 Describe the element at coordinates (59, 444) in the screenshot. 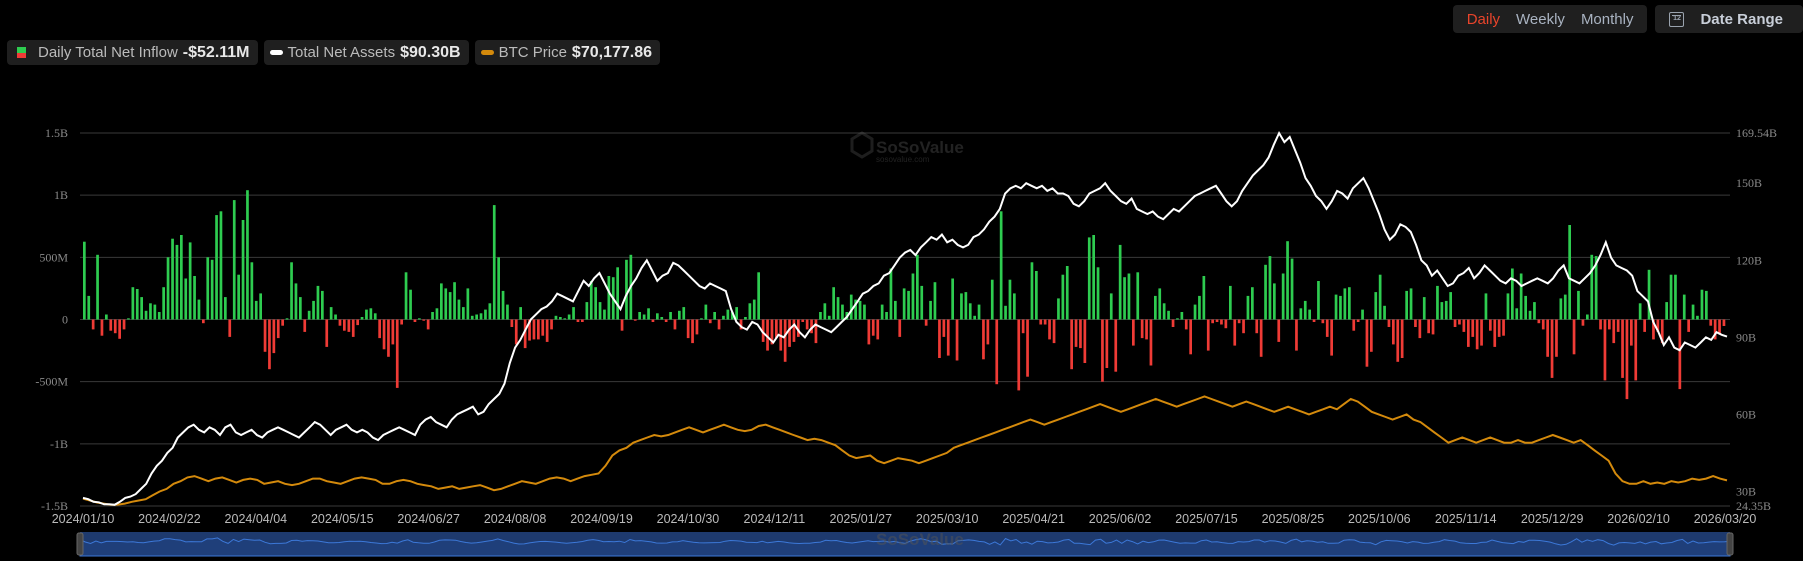

I see `left-axis-tick: -1B` at that location.